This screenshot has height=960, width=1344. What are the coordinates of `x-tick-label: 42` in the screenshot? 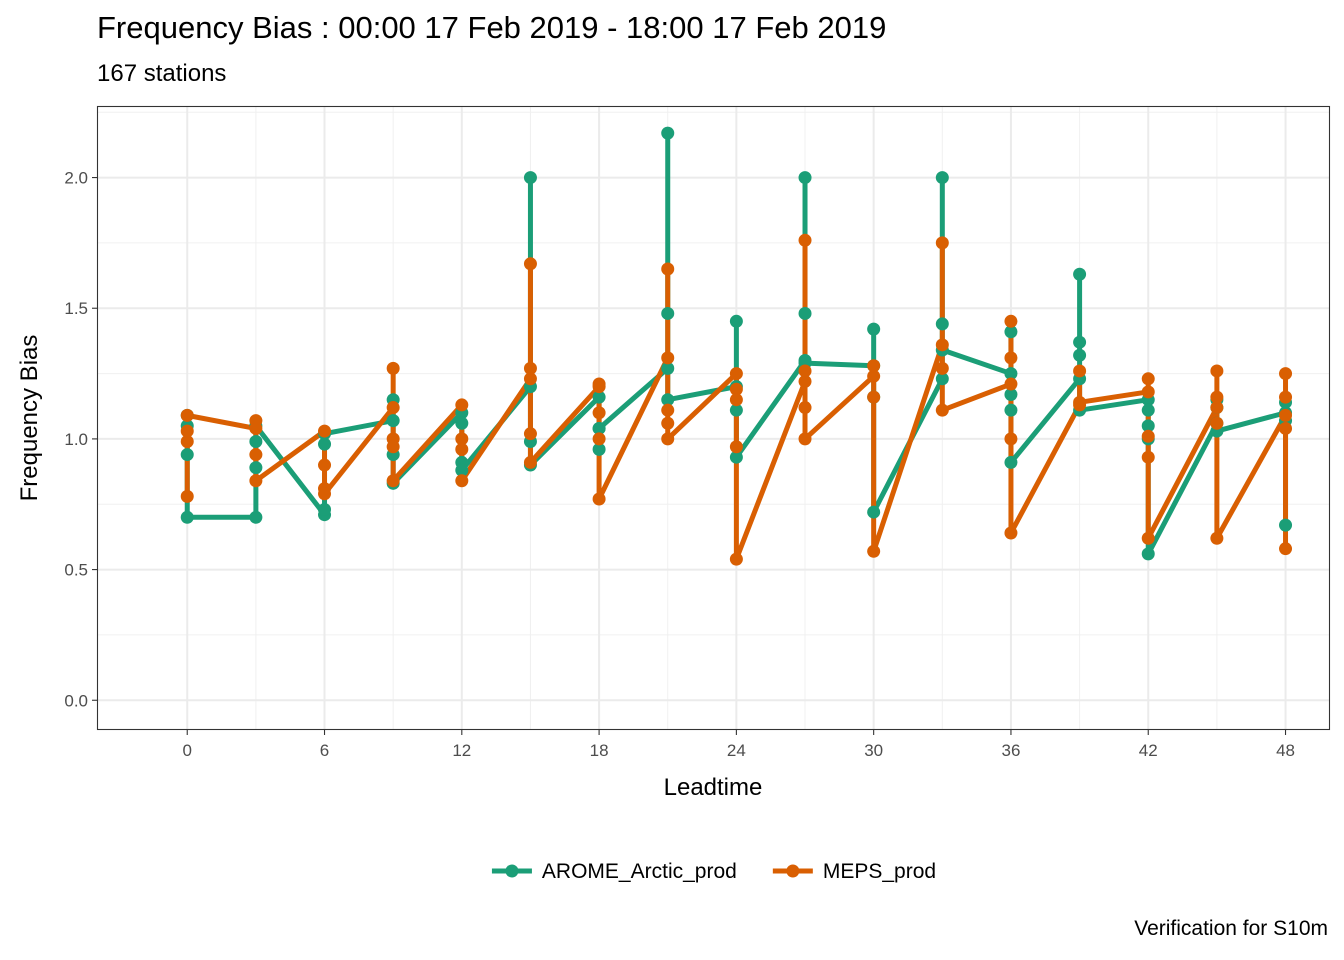 It's located at (1148, 750).